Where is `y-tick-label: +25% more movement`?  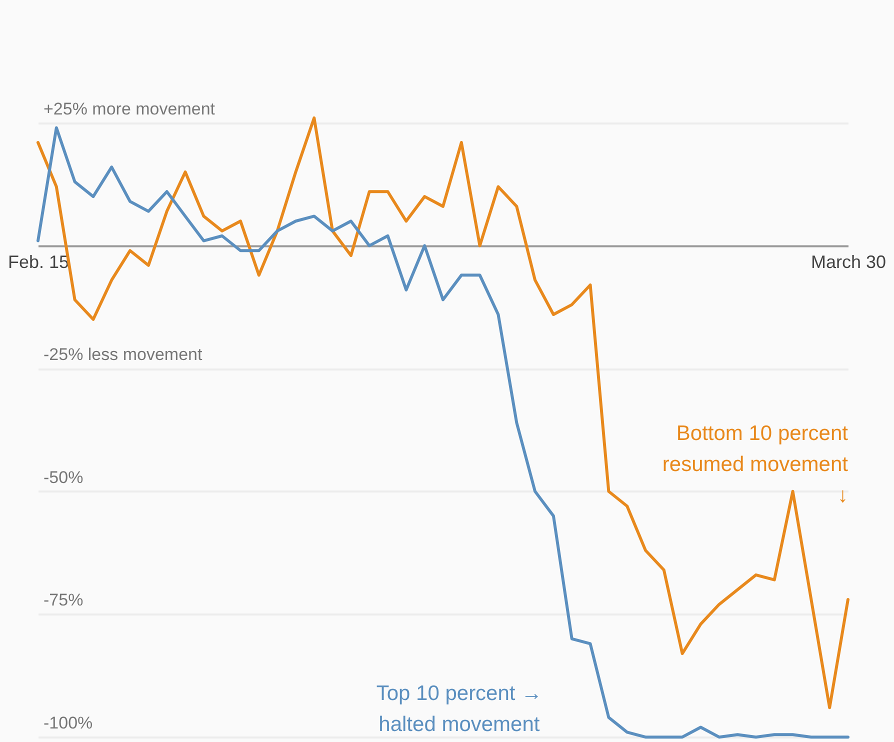
y-tick-label: +25% more movement is located at coordinates (130, 108).